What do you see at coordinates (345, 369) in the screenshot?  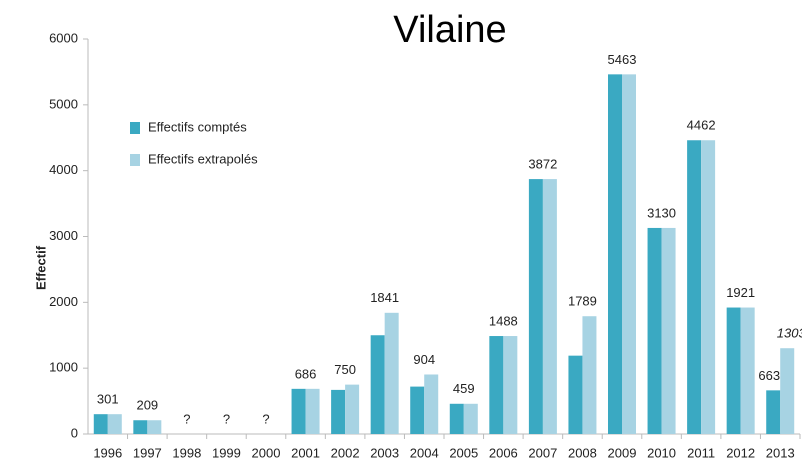 I see `data-label: 750` at bounding box center [345, 369].